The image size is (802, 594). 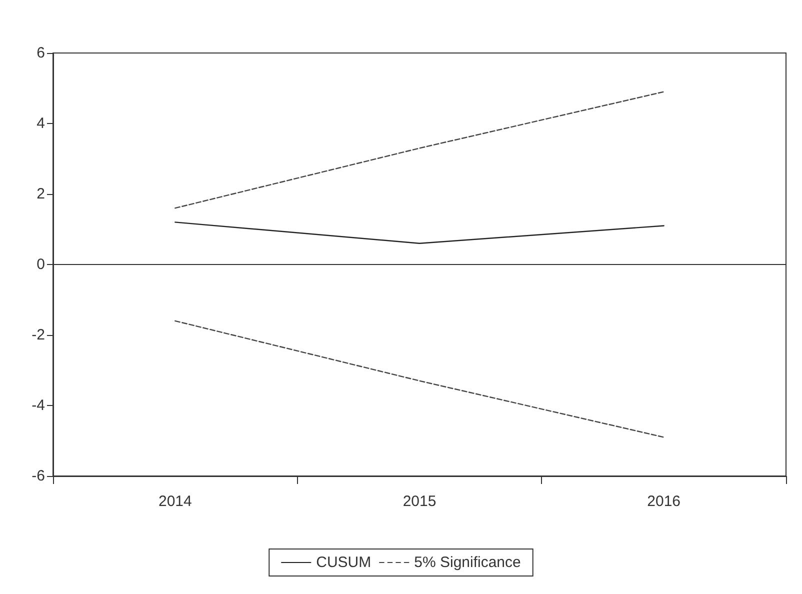 I want to click on x-tick-label: 2016, so click(x=664, y=501).